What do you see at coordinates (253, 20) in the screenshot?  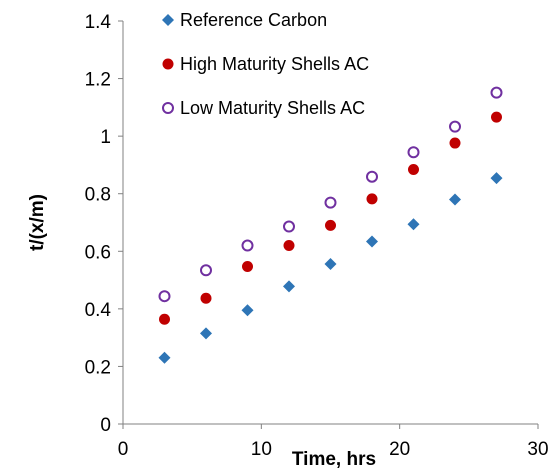 I see `legend-label: Reference Carbon` at bounding box center [253, 20].